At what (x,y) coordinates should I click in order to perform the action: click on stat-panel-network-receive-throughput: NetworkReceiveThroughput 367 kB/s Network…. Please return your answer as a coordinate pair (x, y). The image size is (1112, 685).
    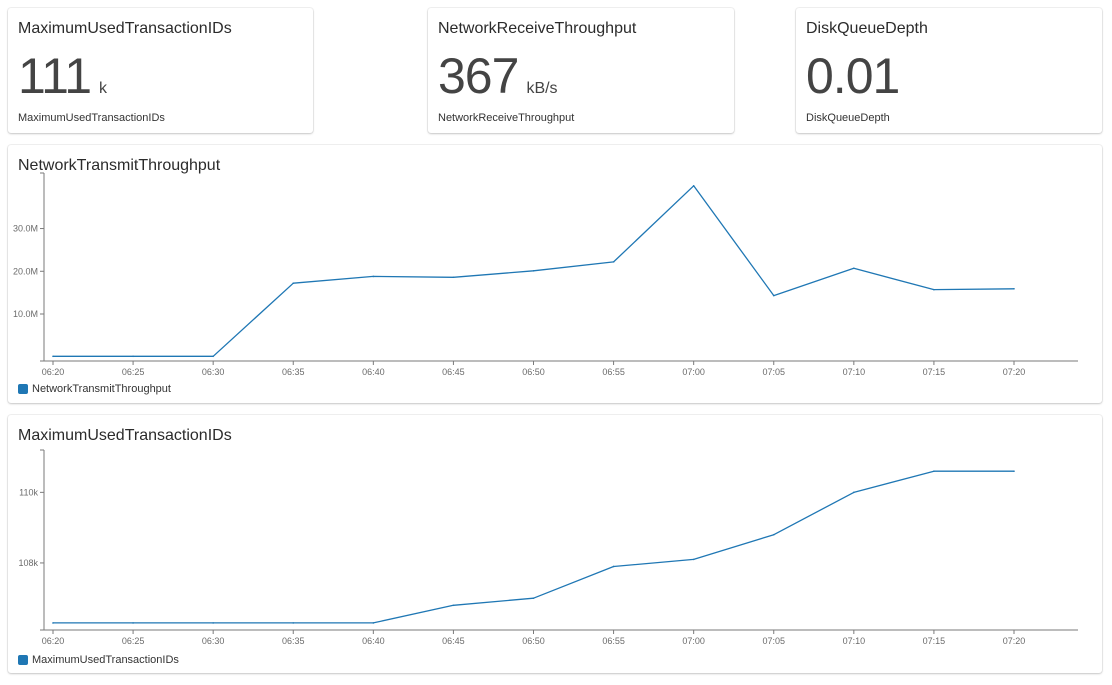
    Looking at the image, I should click on (581, 70).